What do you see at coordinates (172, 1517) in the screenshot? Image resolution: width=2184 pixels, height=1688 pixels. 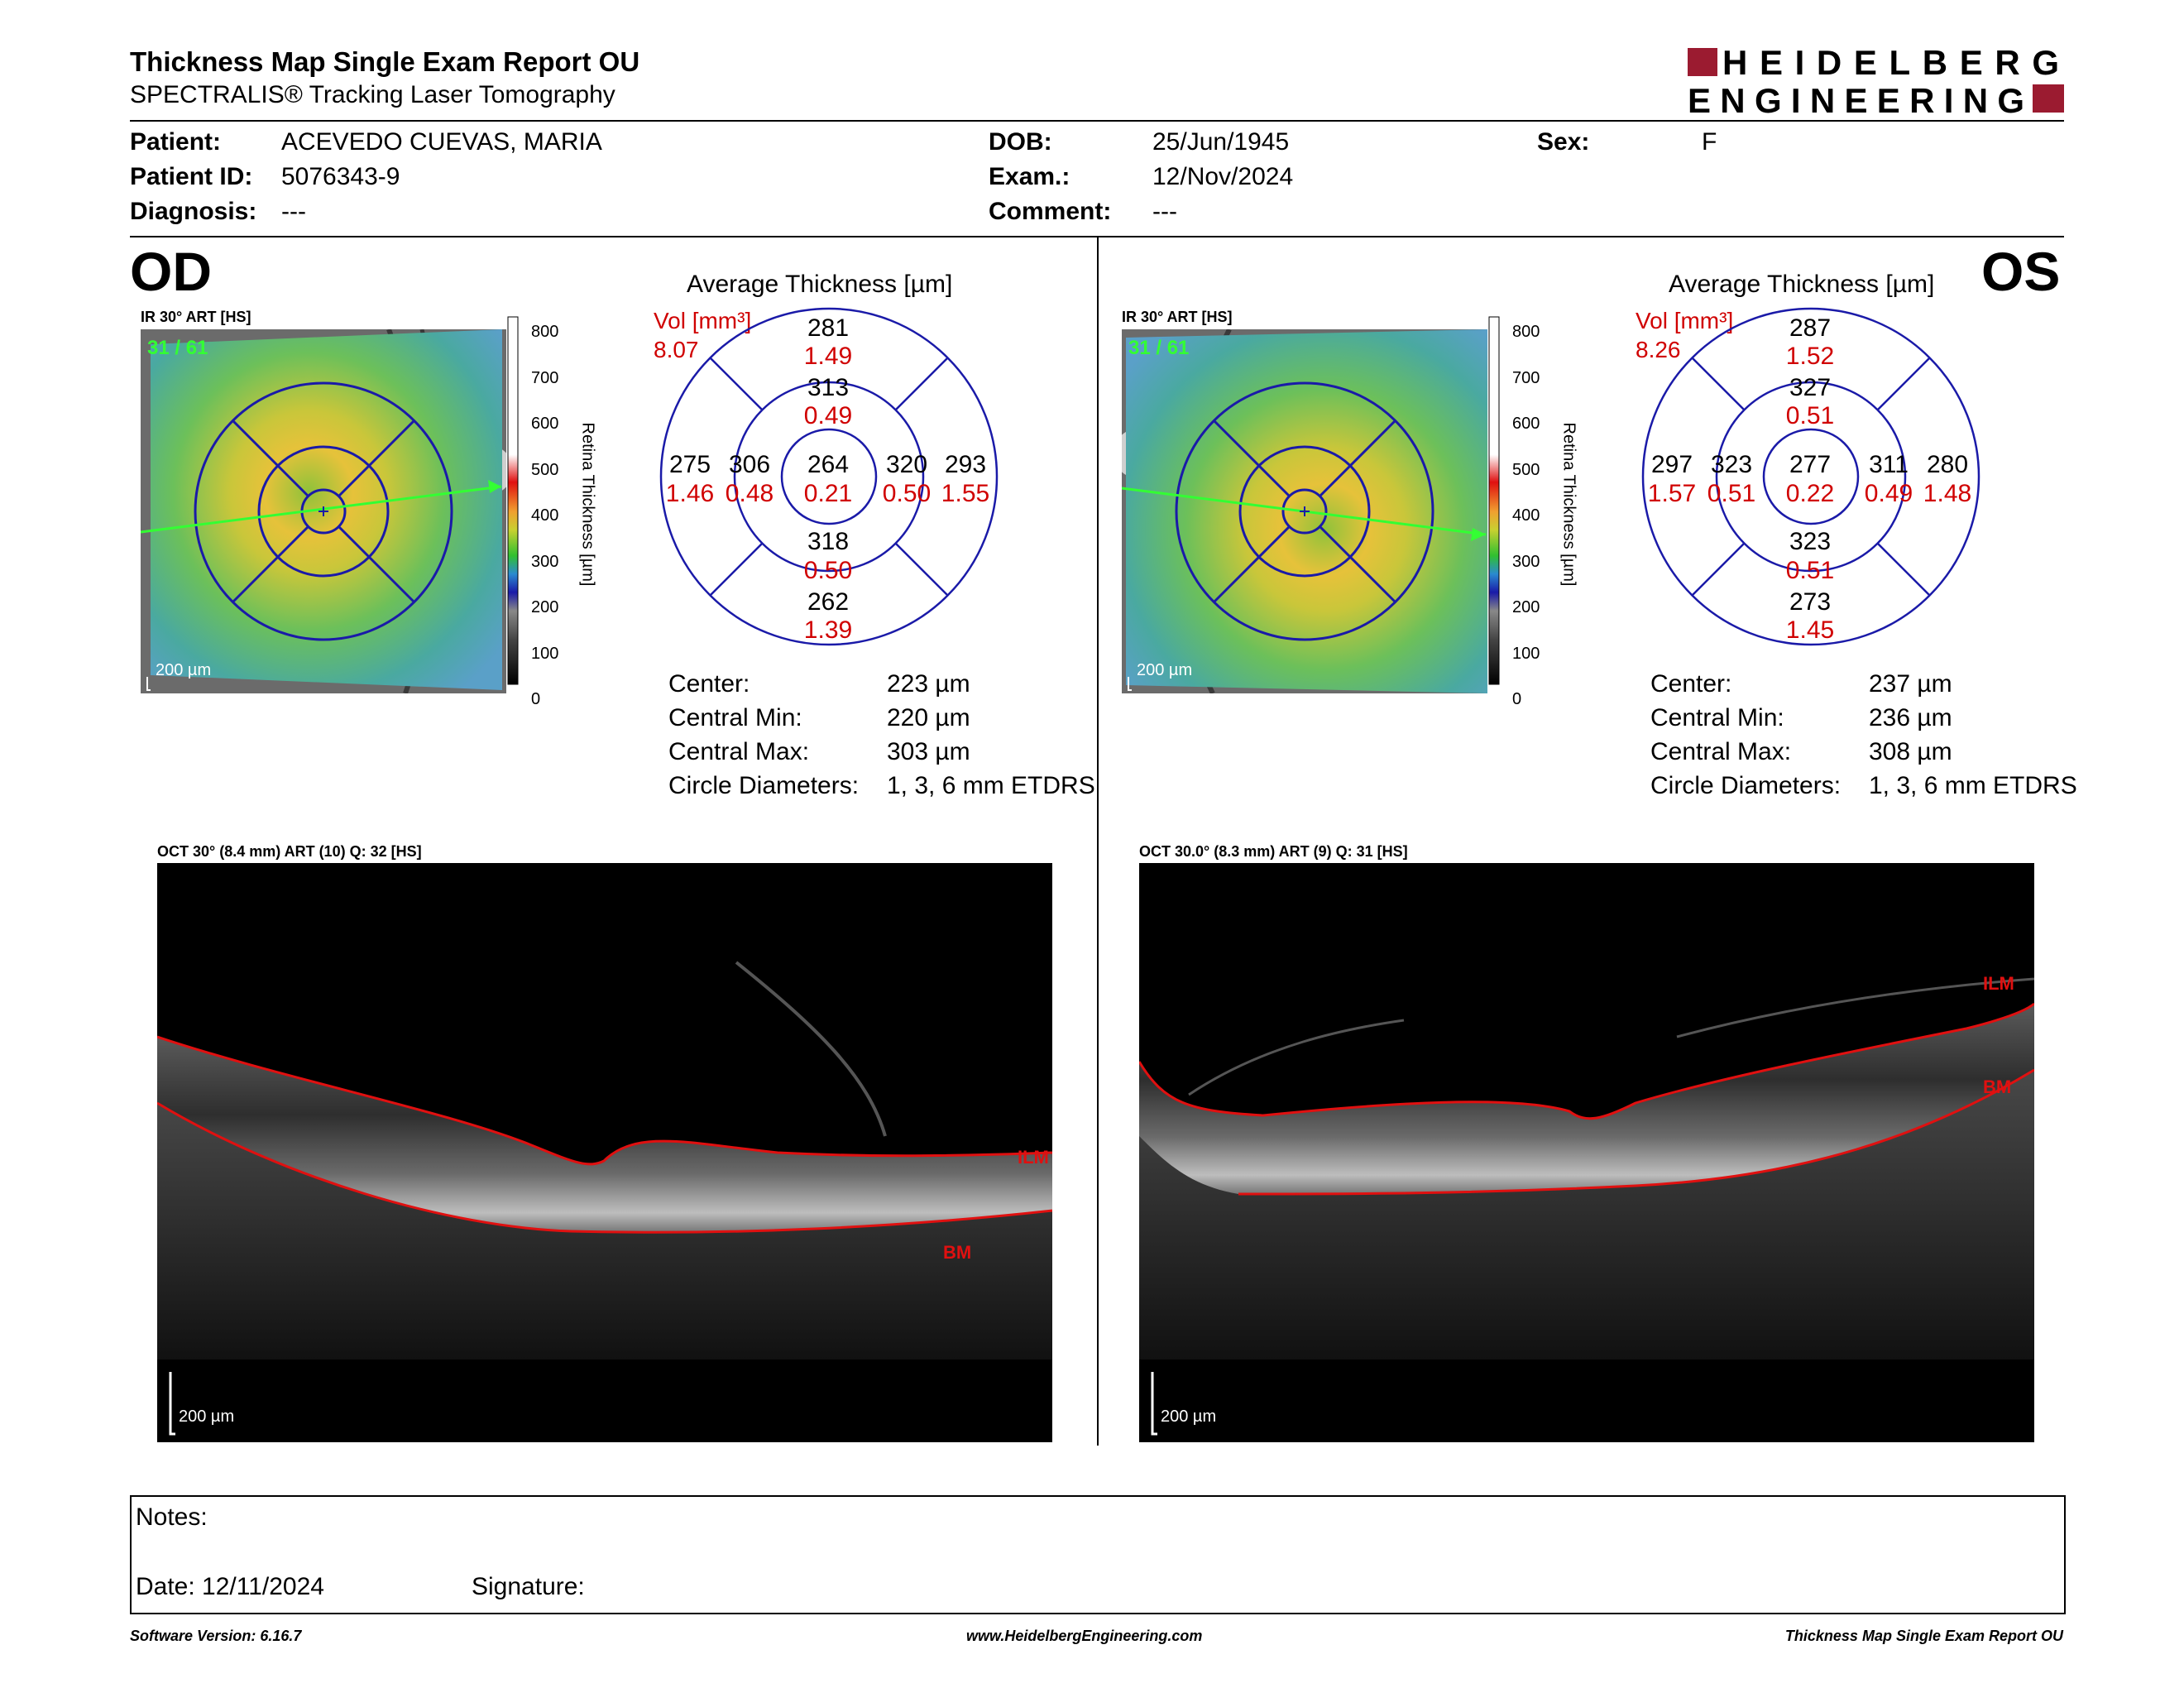 I see `notes-label: Notes:` at bounding box center [172, 1517].